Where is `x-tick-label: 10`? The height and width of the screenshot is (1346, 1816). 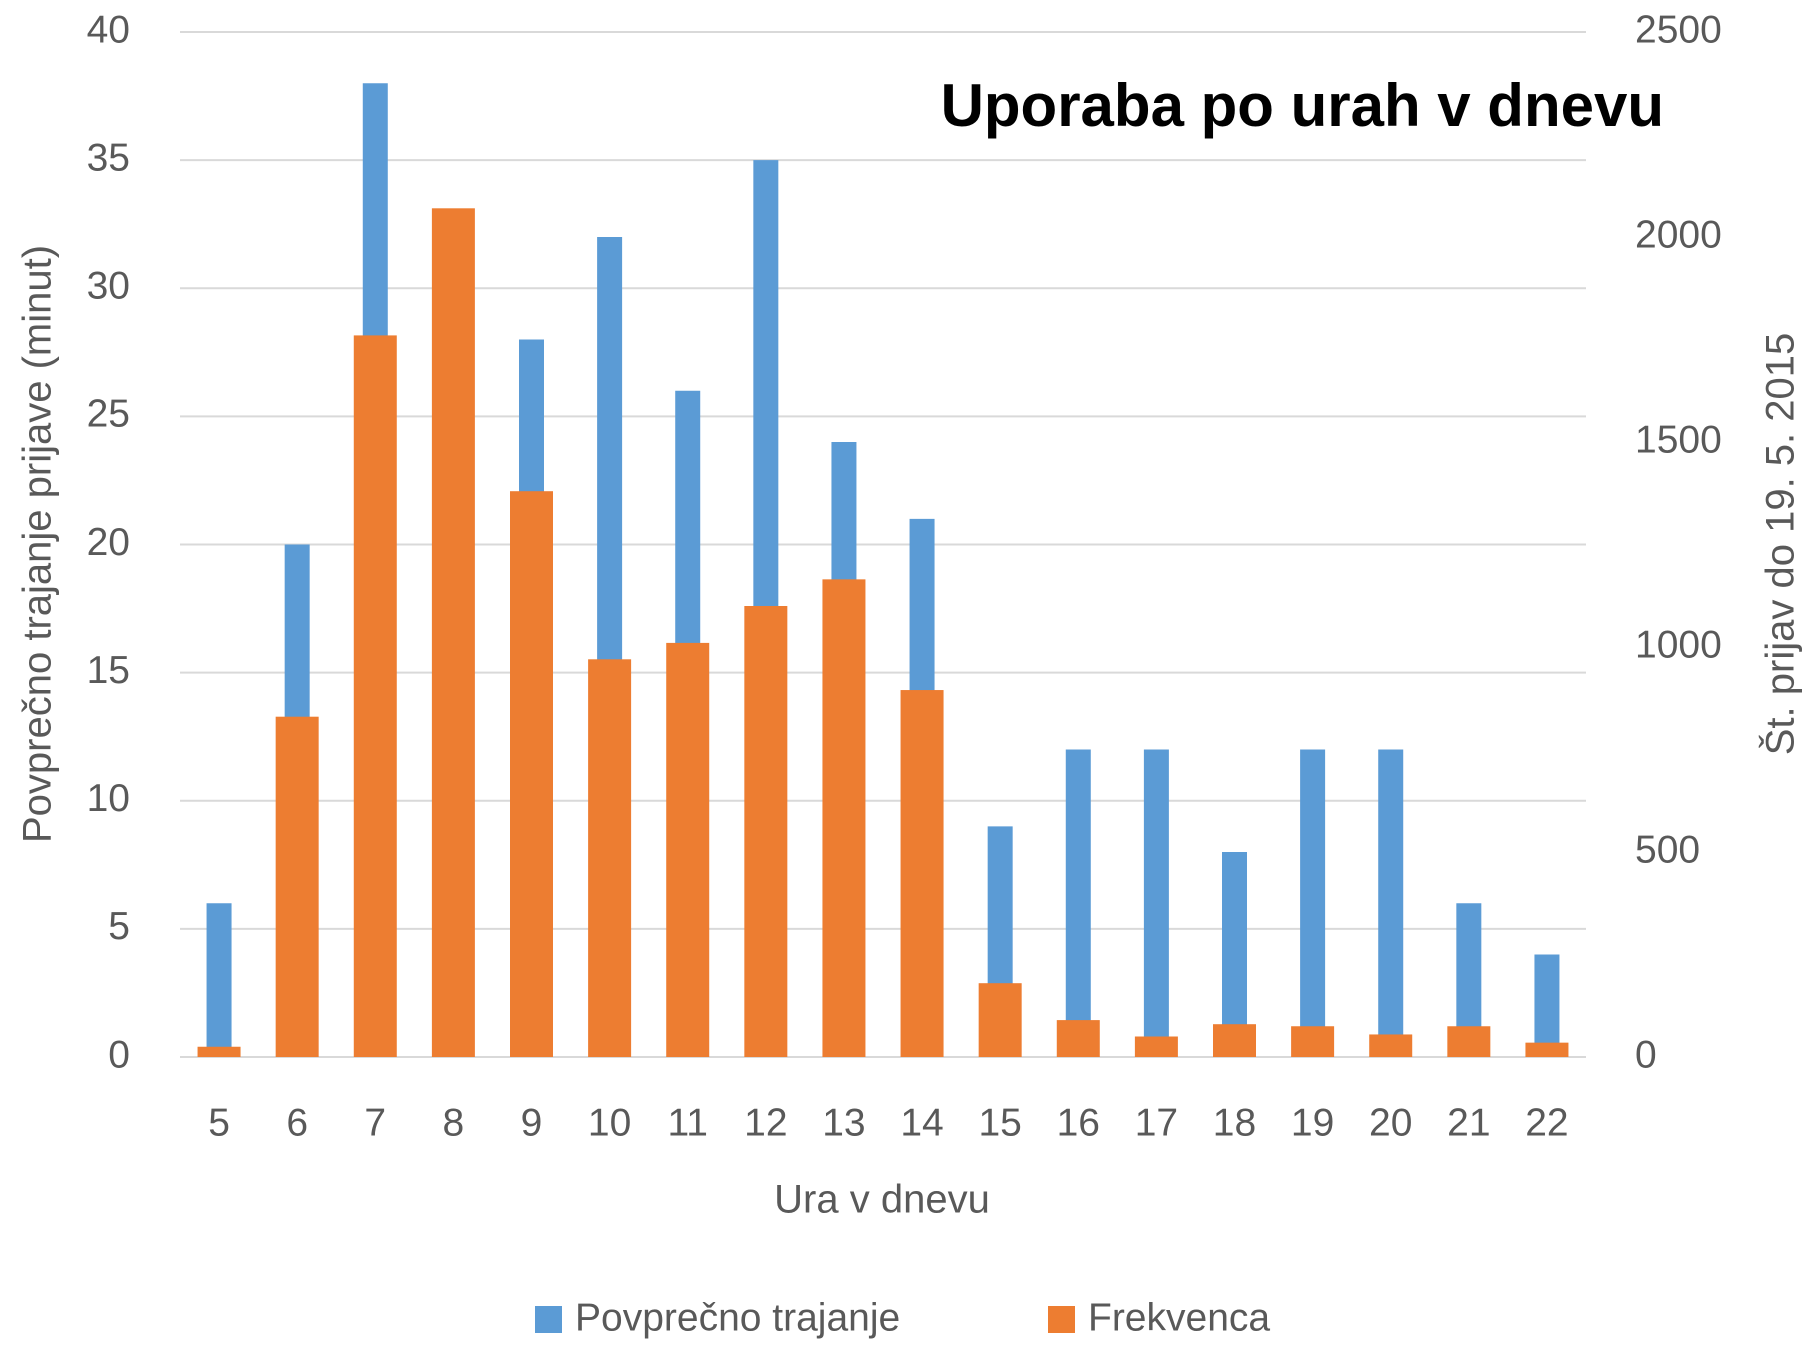 x-tick-label: 10 is located at coordinates (609, 1122).